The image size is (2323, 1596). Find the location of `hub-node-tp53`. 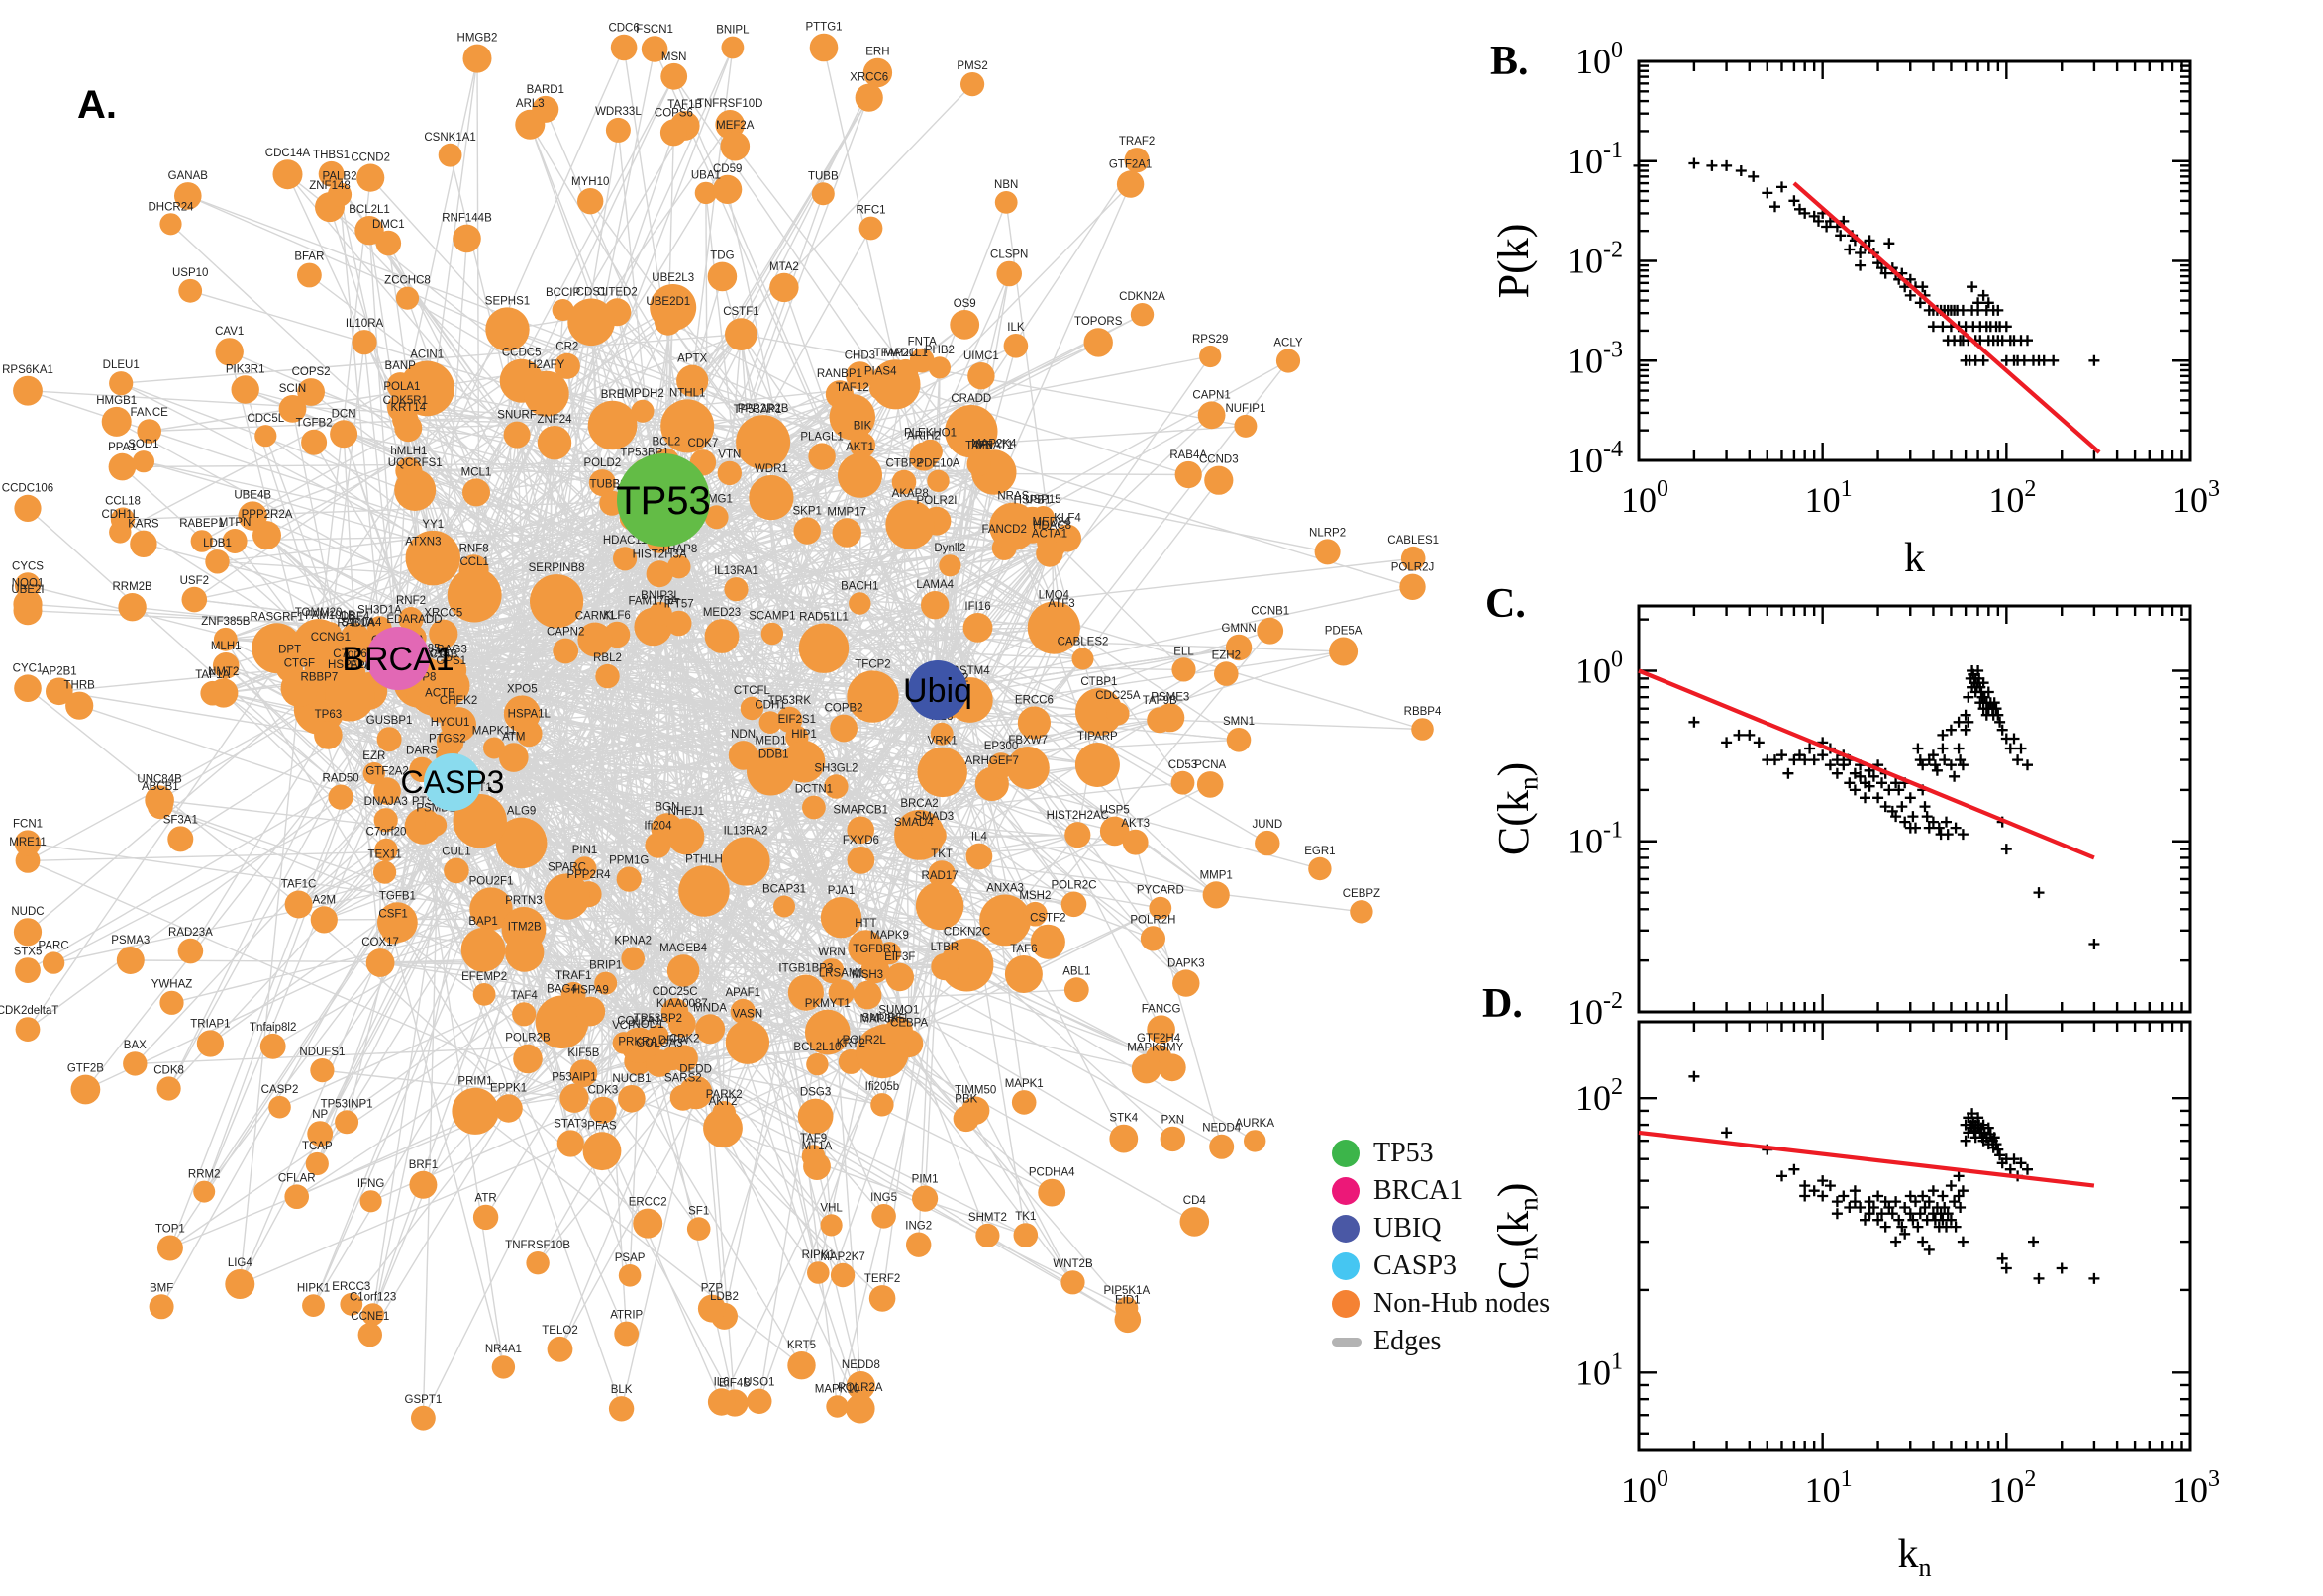

hub-node-tp53 is located at coordinates (663, 500).